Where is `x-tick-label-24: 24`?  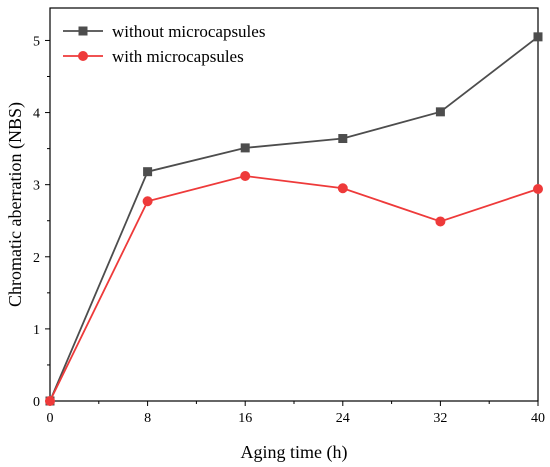 x-tick-label-24: 24 is located at coordinates (343, 418).